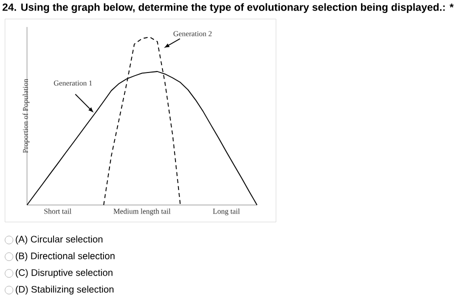 Image resolution: width=474 pixels, height=302 pixels. Describe the element at coordinates (65, 290) in the screenshot. I see `text: (D) Stabilizing selection` at that location.